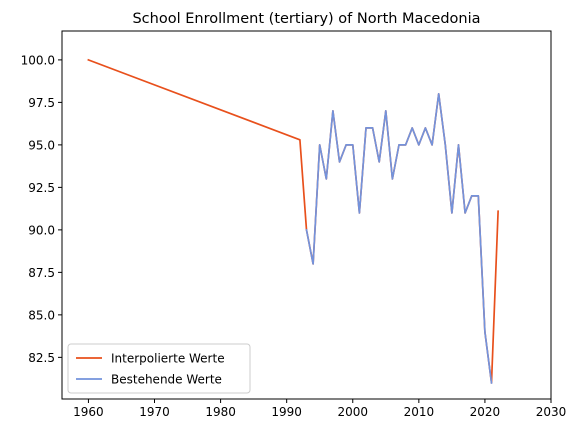  What do you see at coordinates (41, 273) in the screenshot?
I see `y-tick-label: 87.5` at bounding box center [41, 273].